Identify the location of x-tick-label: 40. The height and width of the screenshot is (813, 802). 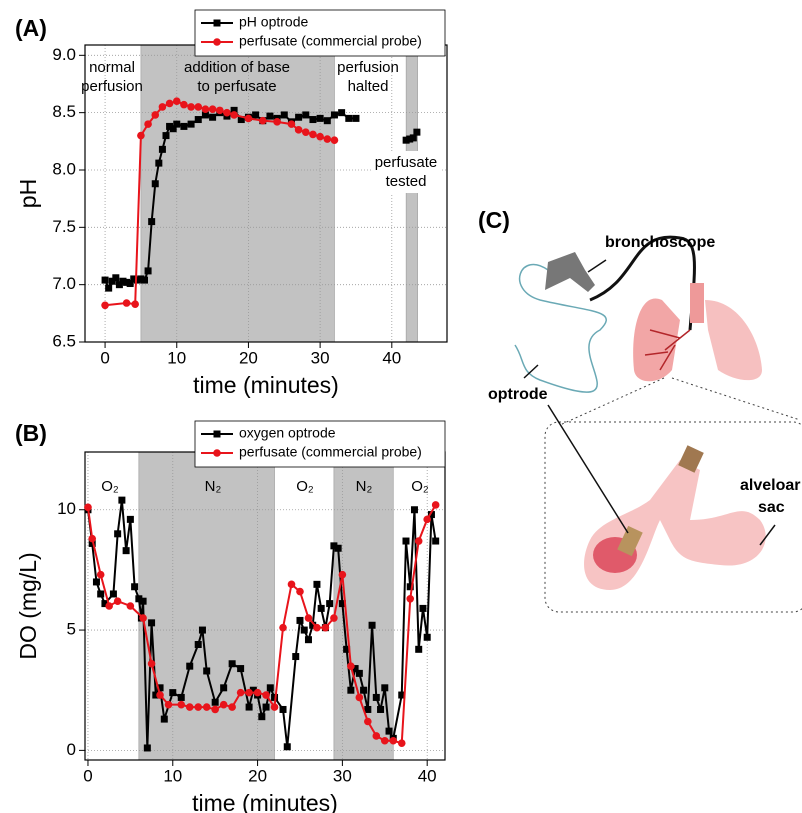
(391, 357).